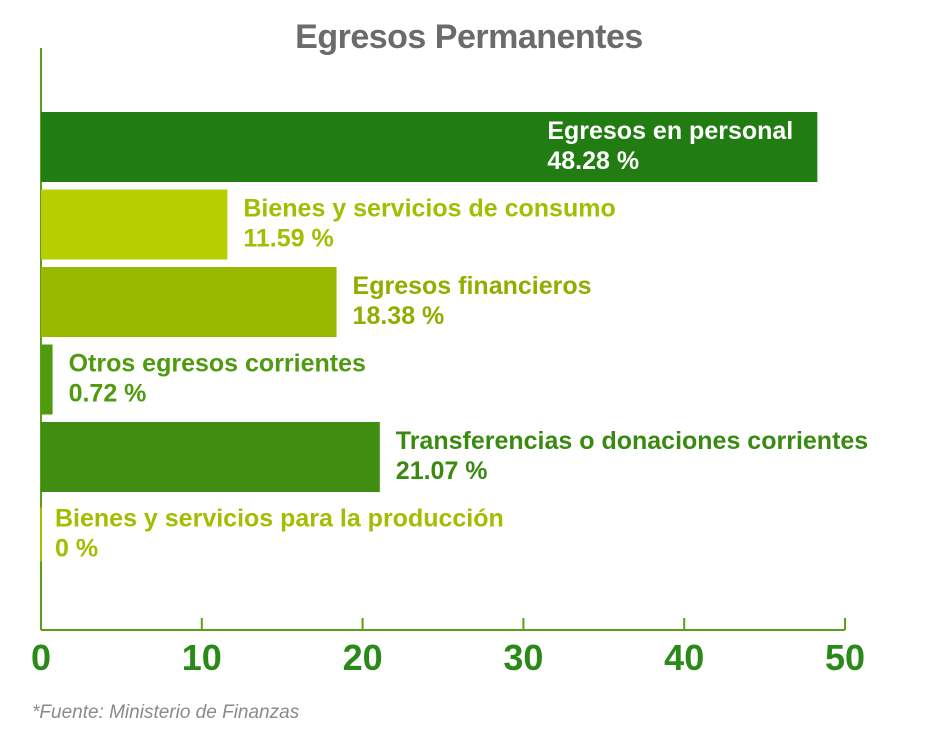 The width and height of the screenshot is (938, 742). What do you see at coordinates (166, 712) in the screenshot?
I see `source-note: *Fuente: Ministerio de Finanzas` at bounding box center [166, 712].